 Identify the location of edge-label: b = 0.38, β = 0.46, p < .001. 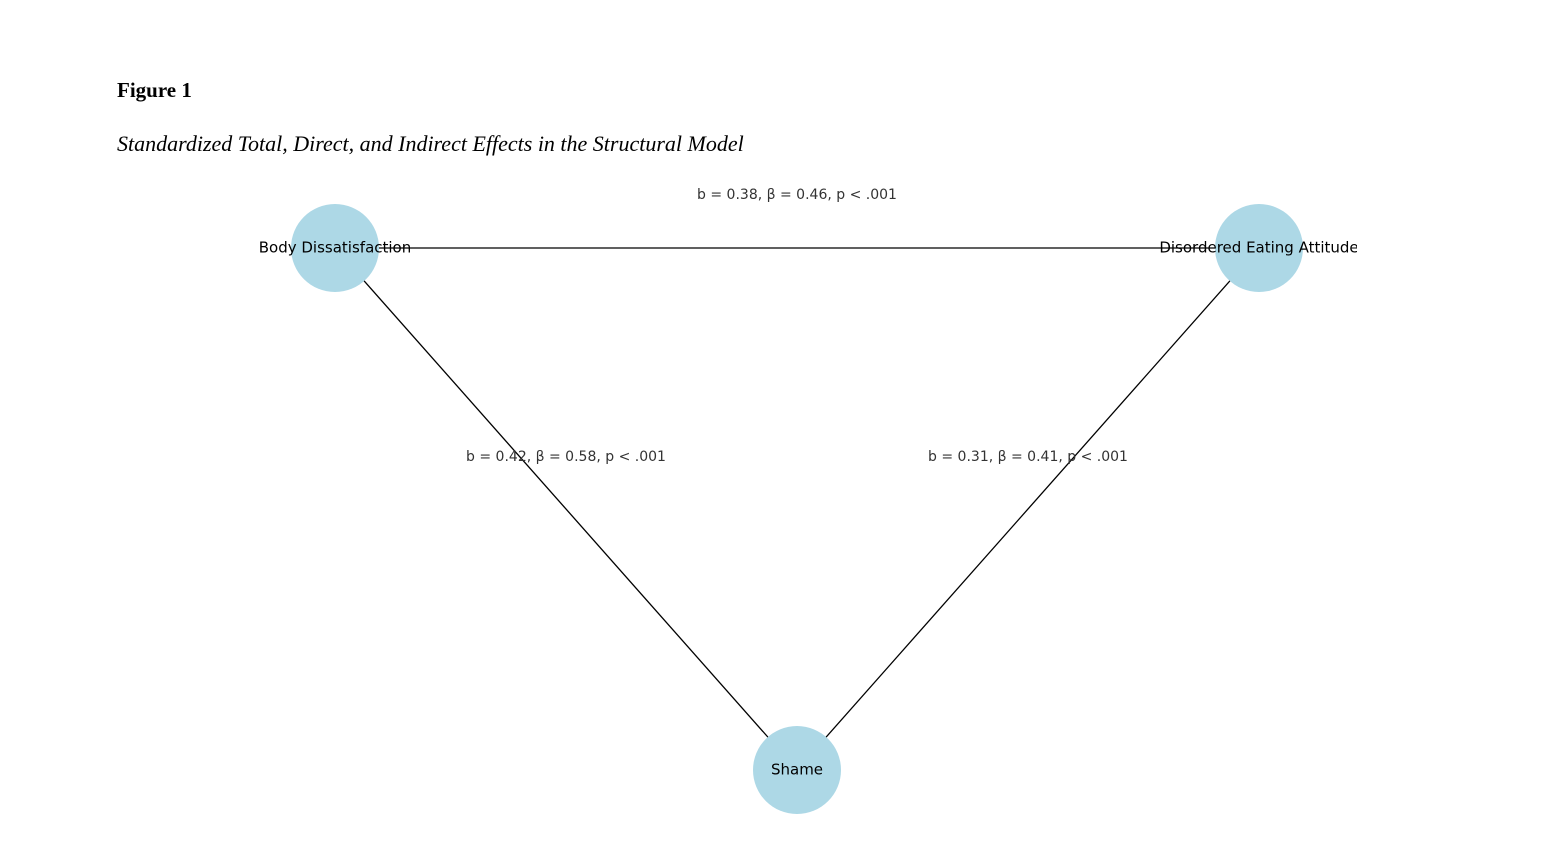
(797, 195).